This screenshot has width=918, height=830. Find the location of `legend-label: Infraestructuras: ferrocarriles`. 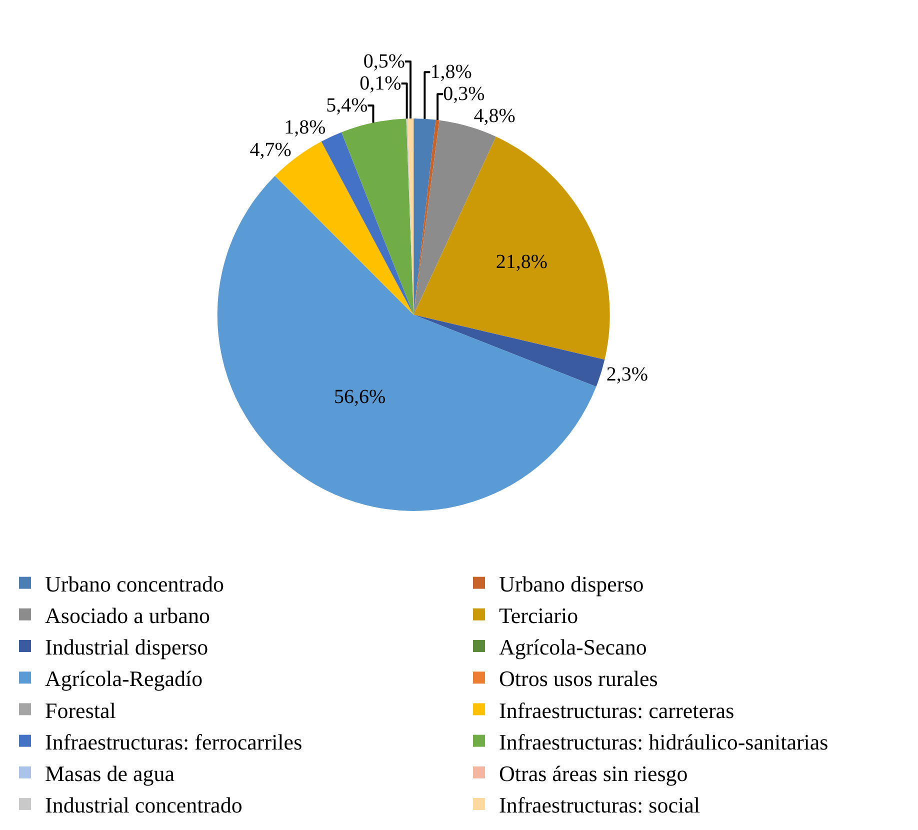

legend-label: Infraestructuras: ferrocarriles is located at coordinates (173, 741).